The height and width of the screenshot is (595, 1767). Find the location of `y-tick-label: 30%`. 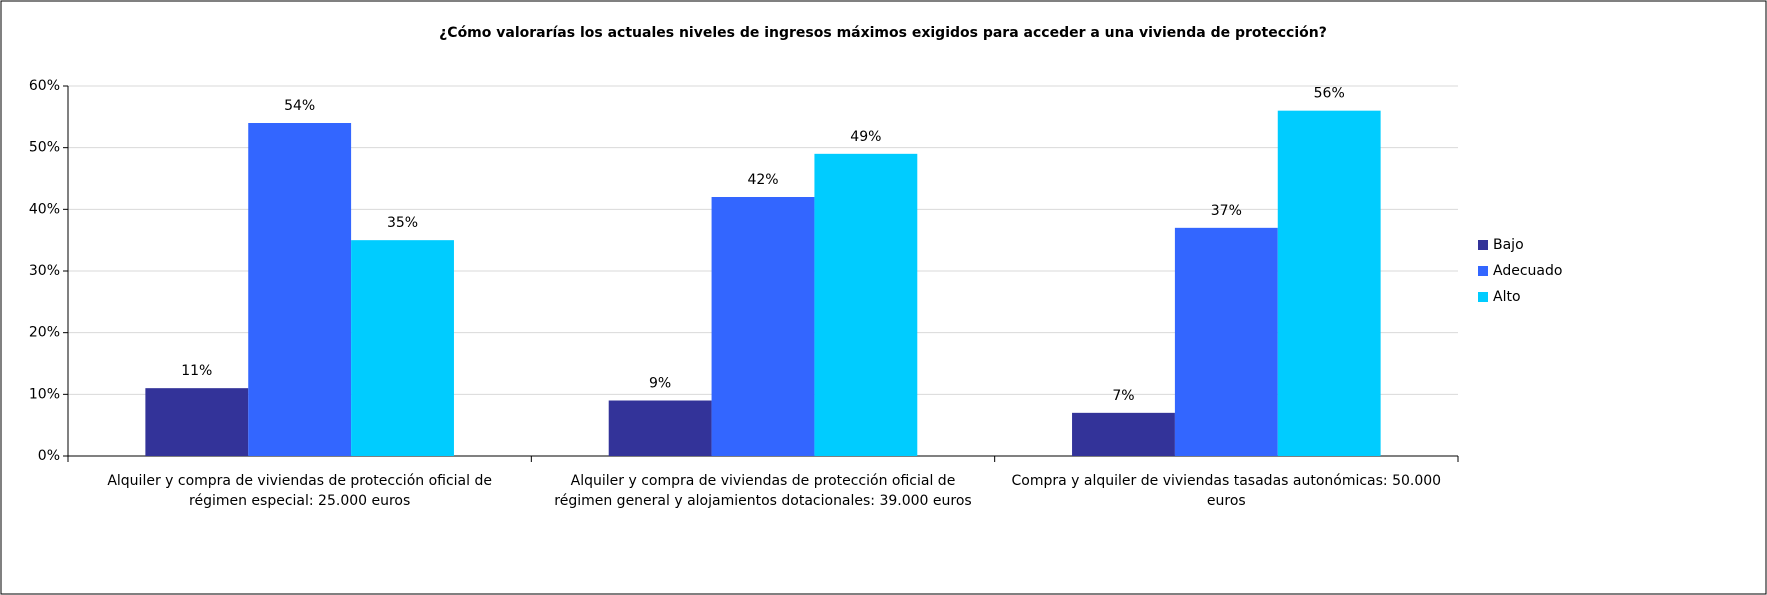

y-tick-label: 30% is located at coordinates (44, 271).